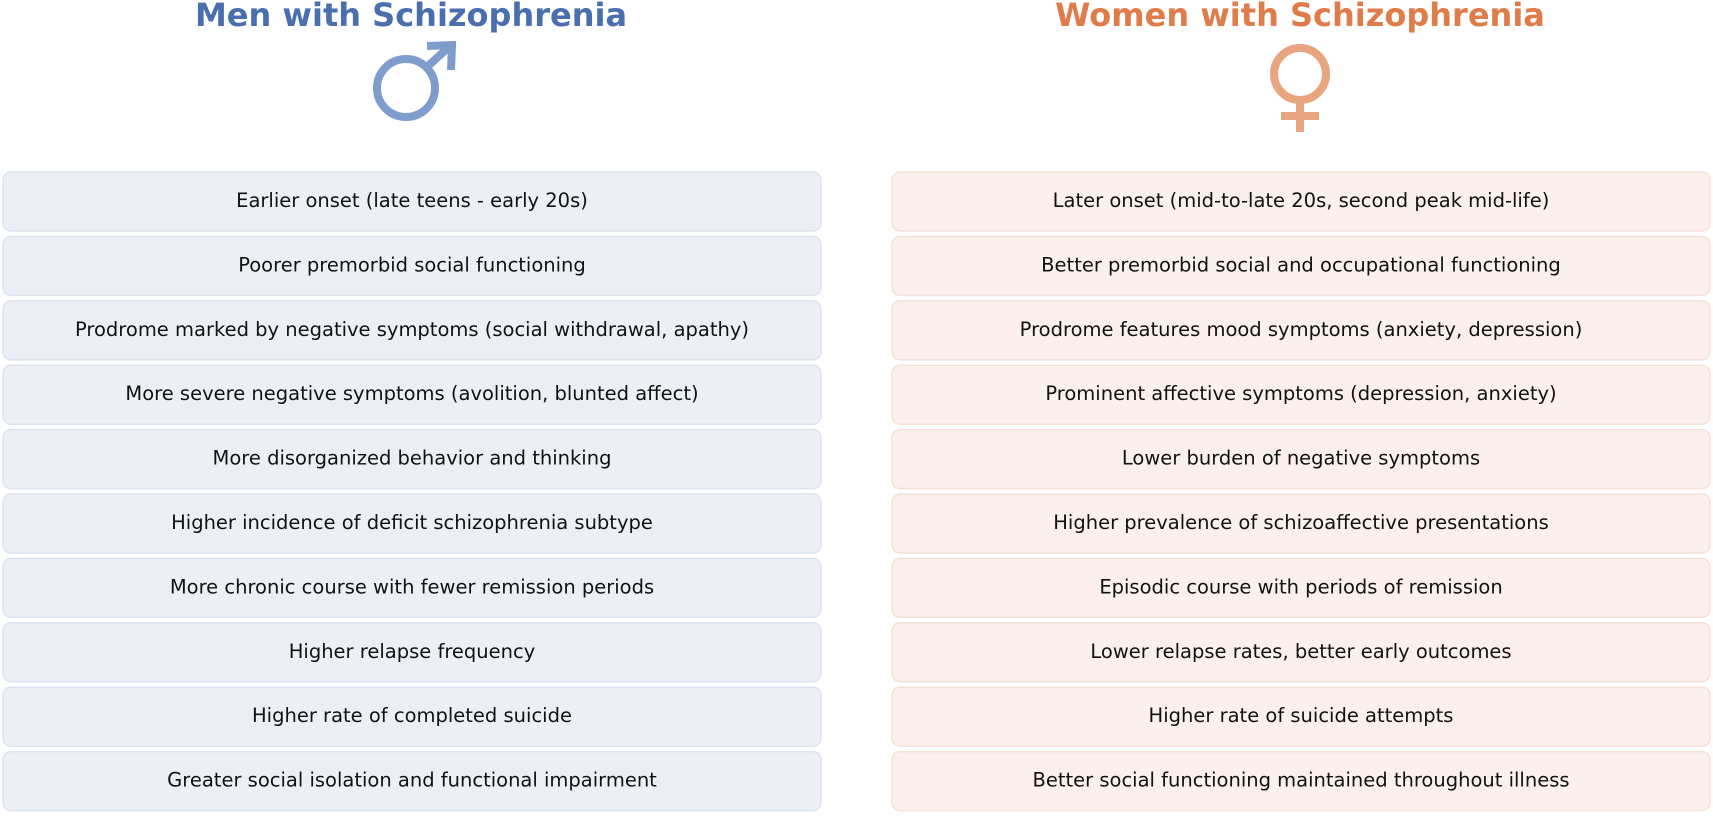 The image size is (1713, 816). I want to click on item-text: Earlier onset (late teens - early 20s), so click(412, 200).